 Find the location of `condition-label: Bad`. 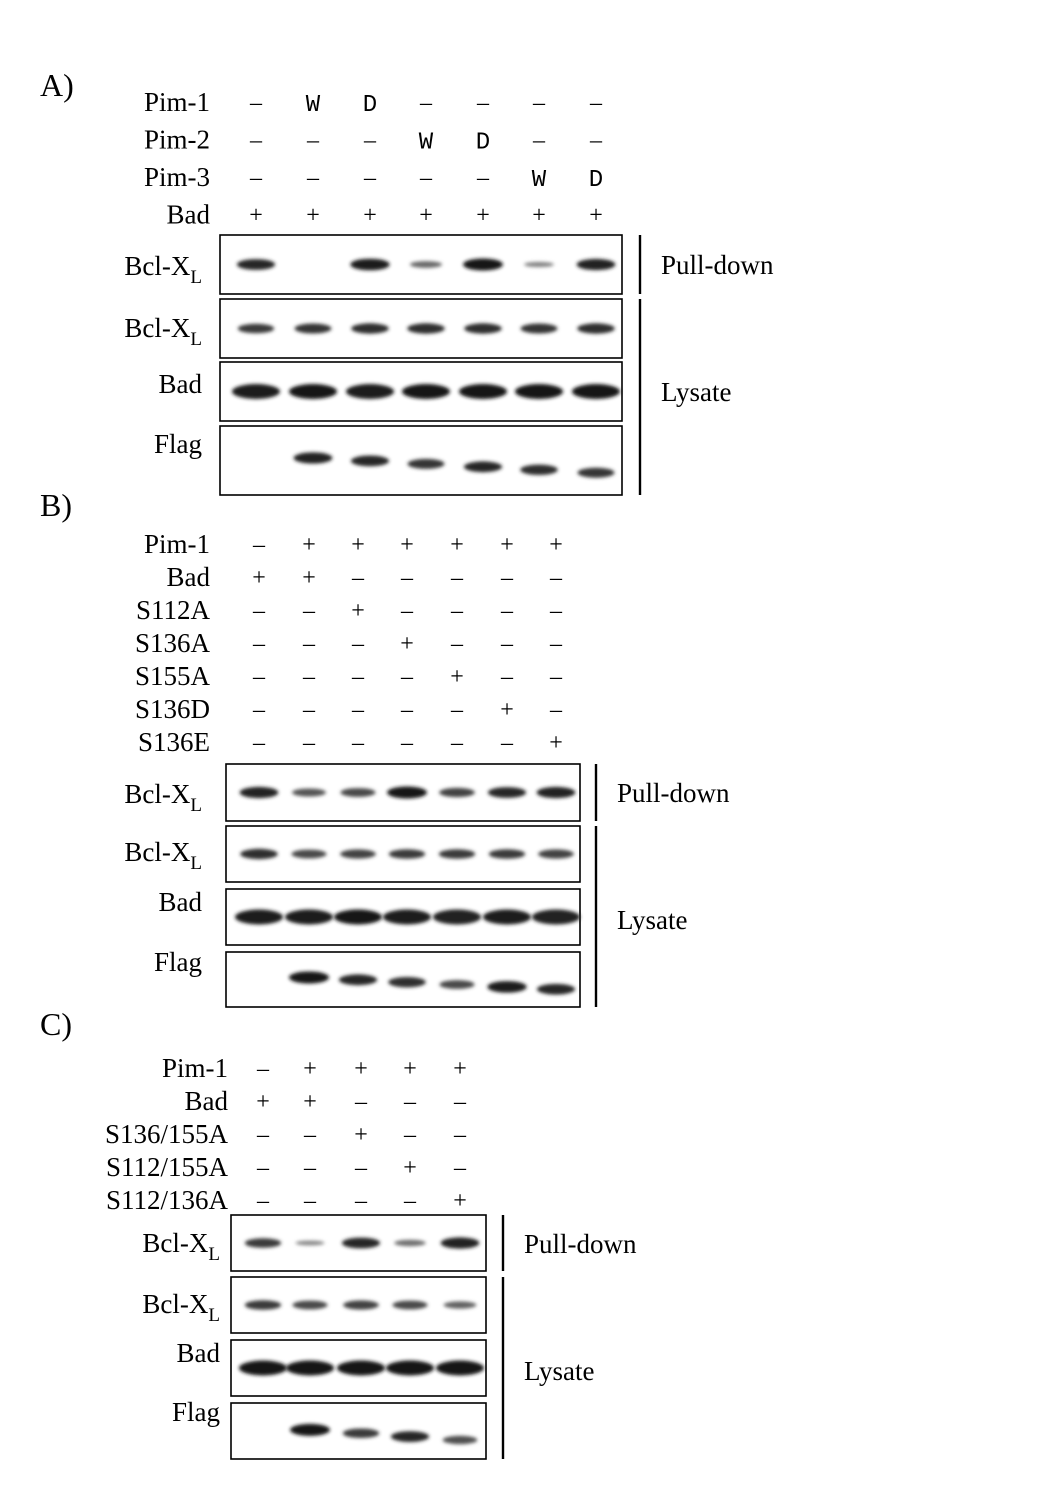

condition-label: Bad is located at coordinates (189, 577).